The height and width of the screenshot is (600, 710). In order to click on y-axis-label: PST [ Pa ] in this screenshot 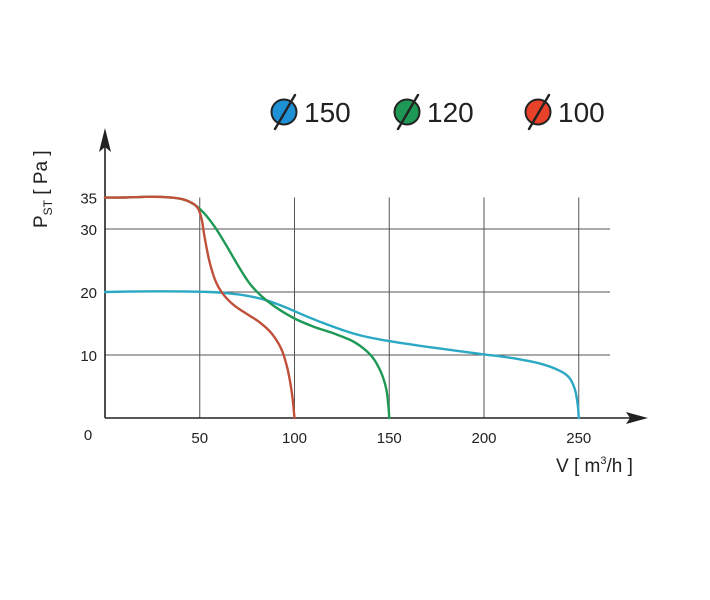, I will do `click(43, 189)`.